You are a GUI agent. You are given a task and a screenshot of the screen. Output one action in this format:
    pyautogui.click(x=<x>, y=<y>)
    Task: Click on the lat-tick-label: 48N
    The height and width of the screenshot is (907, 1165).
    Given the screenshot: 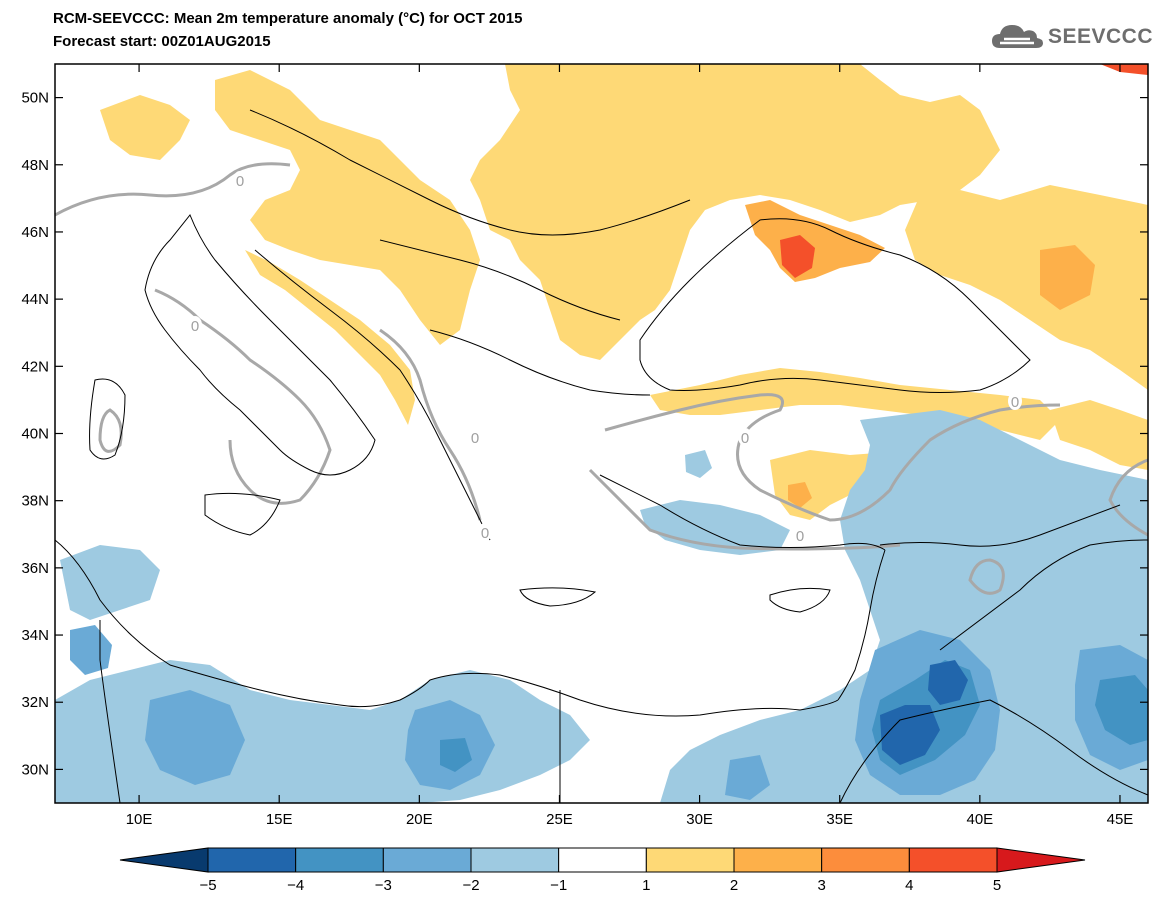 What is the action you would take?
    pyautogui.click(x=35, y=165)
    